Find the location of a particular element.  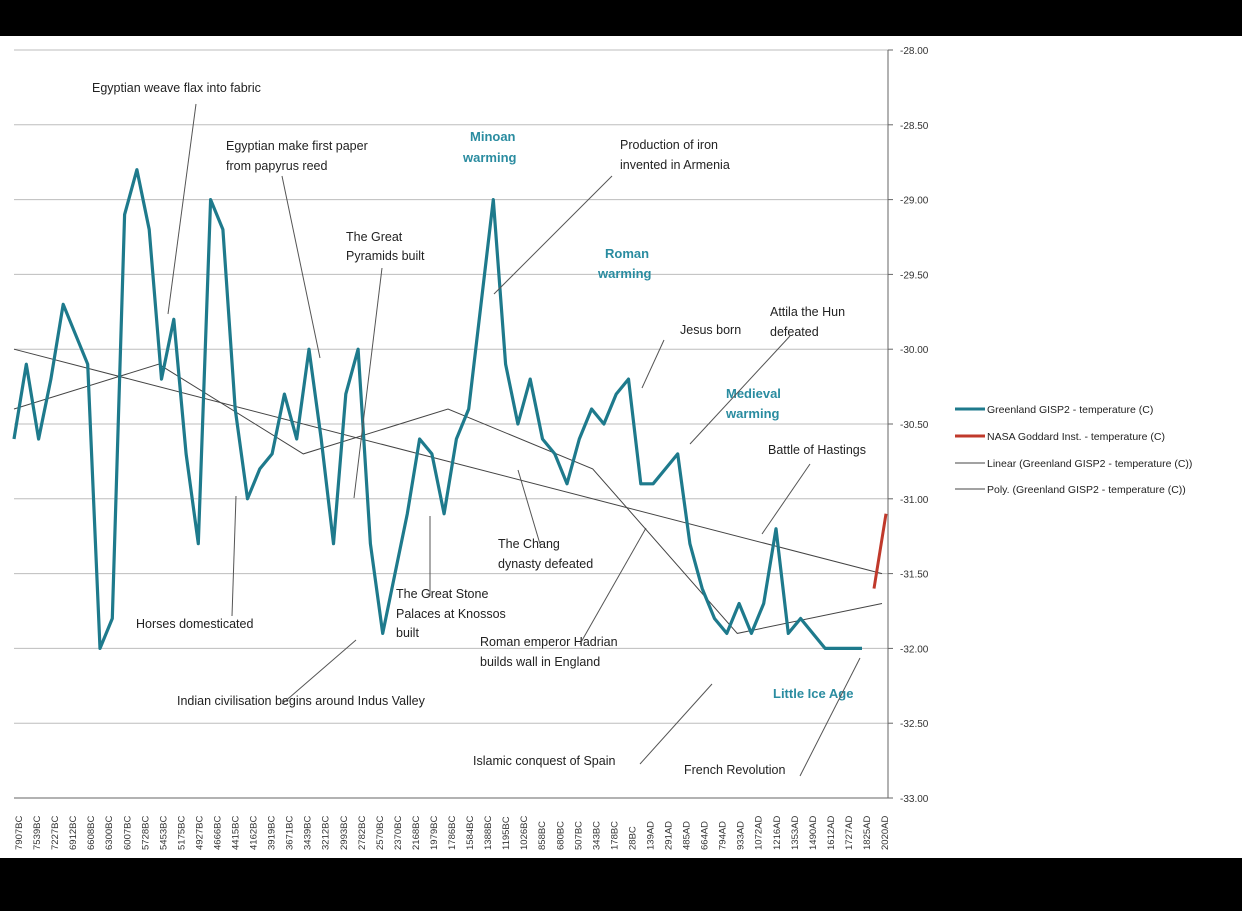

x-tick-label: 1490AD is located at coordinates (813, 833).